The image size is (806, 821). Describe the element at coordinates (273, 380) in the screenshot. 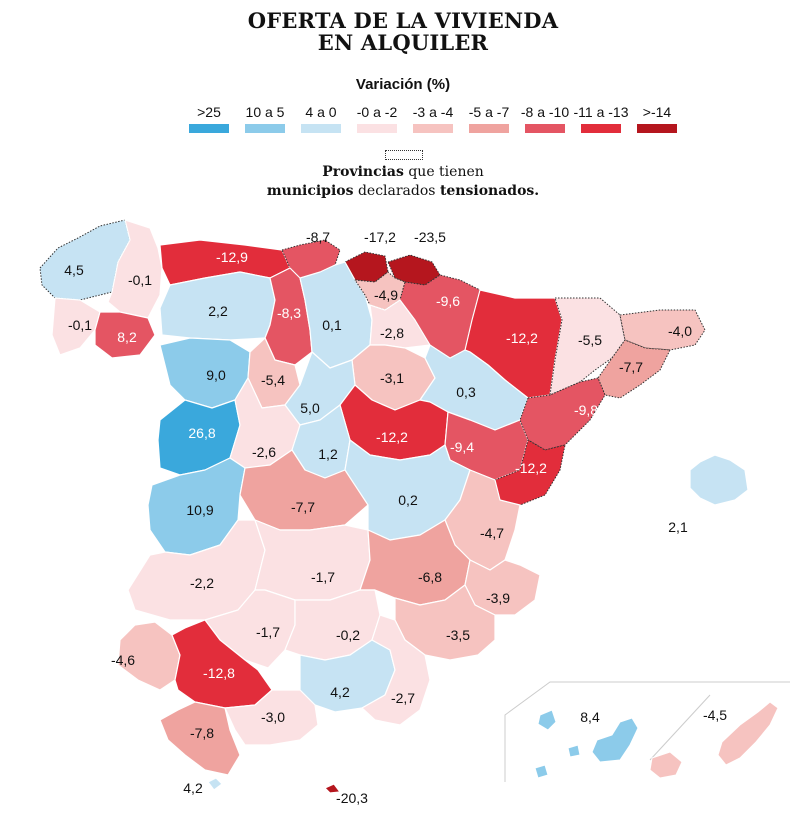

I see `province-value-label: -5,4` at that location.